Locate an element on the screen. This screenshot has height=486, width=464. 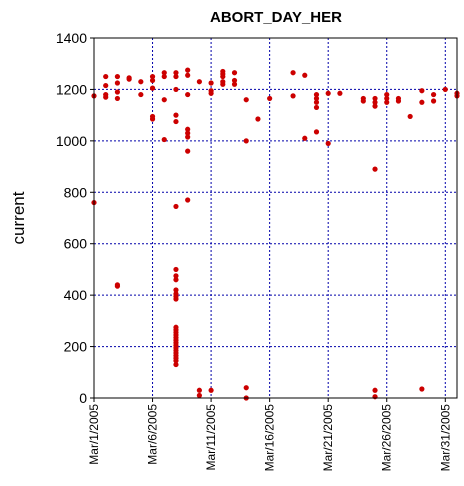
y-tick-label: 400 is located at coordinates (76, 295).